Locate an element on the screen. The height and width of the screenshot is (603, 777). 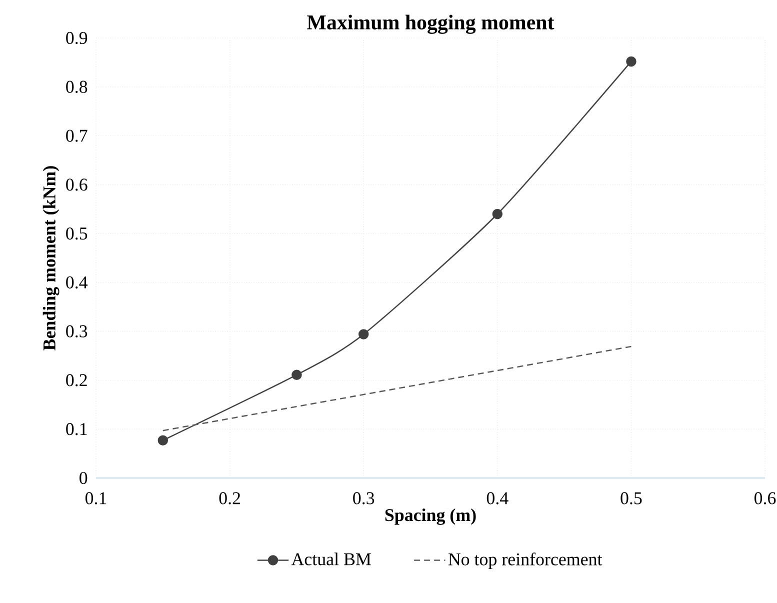
y-axis-title: Bending moment (kNm) is located at coordinates (51, 258).